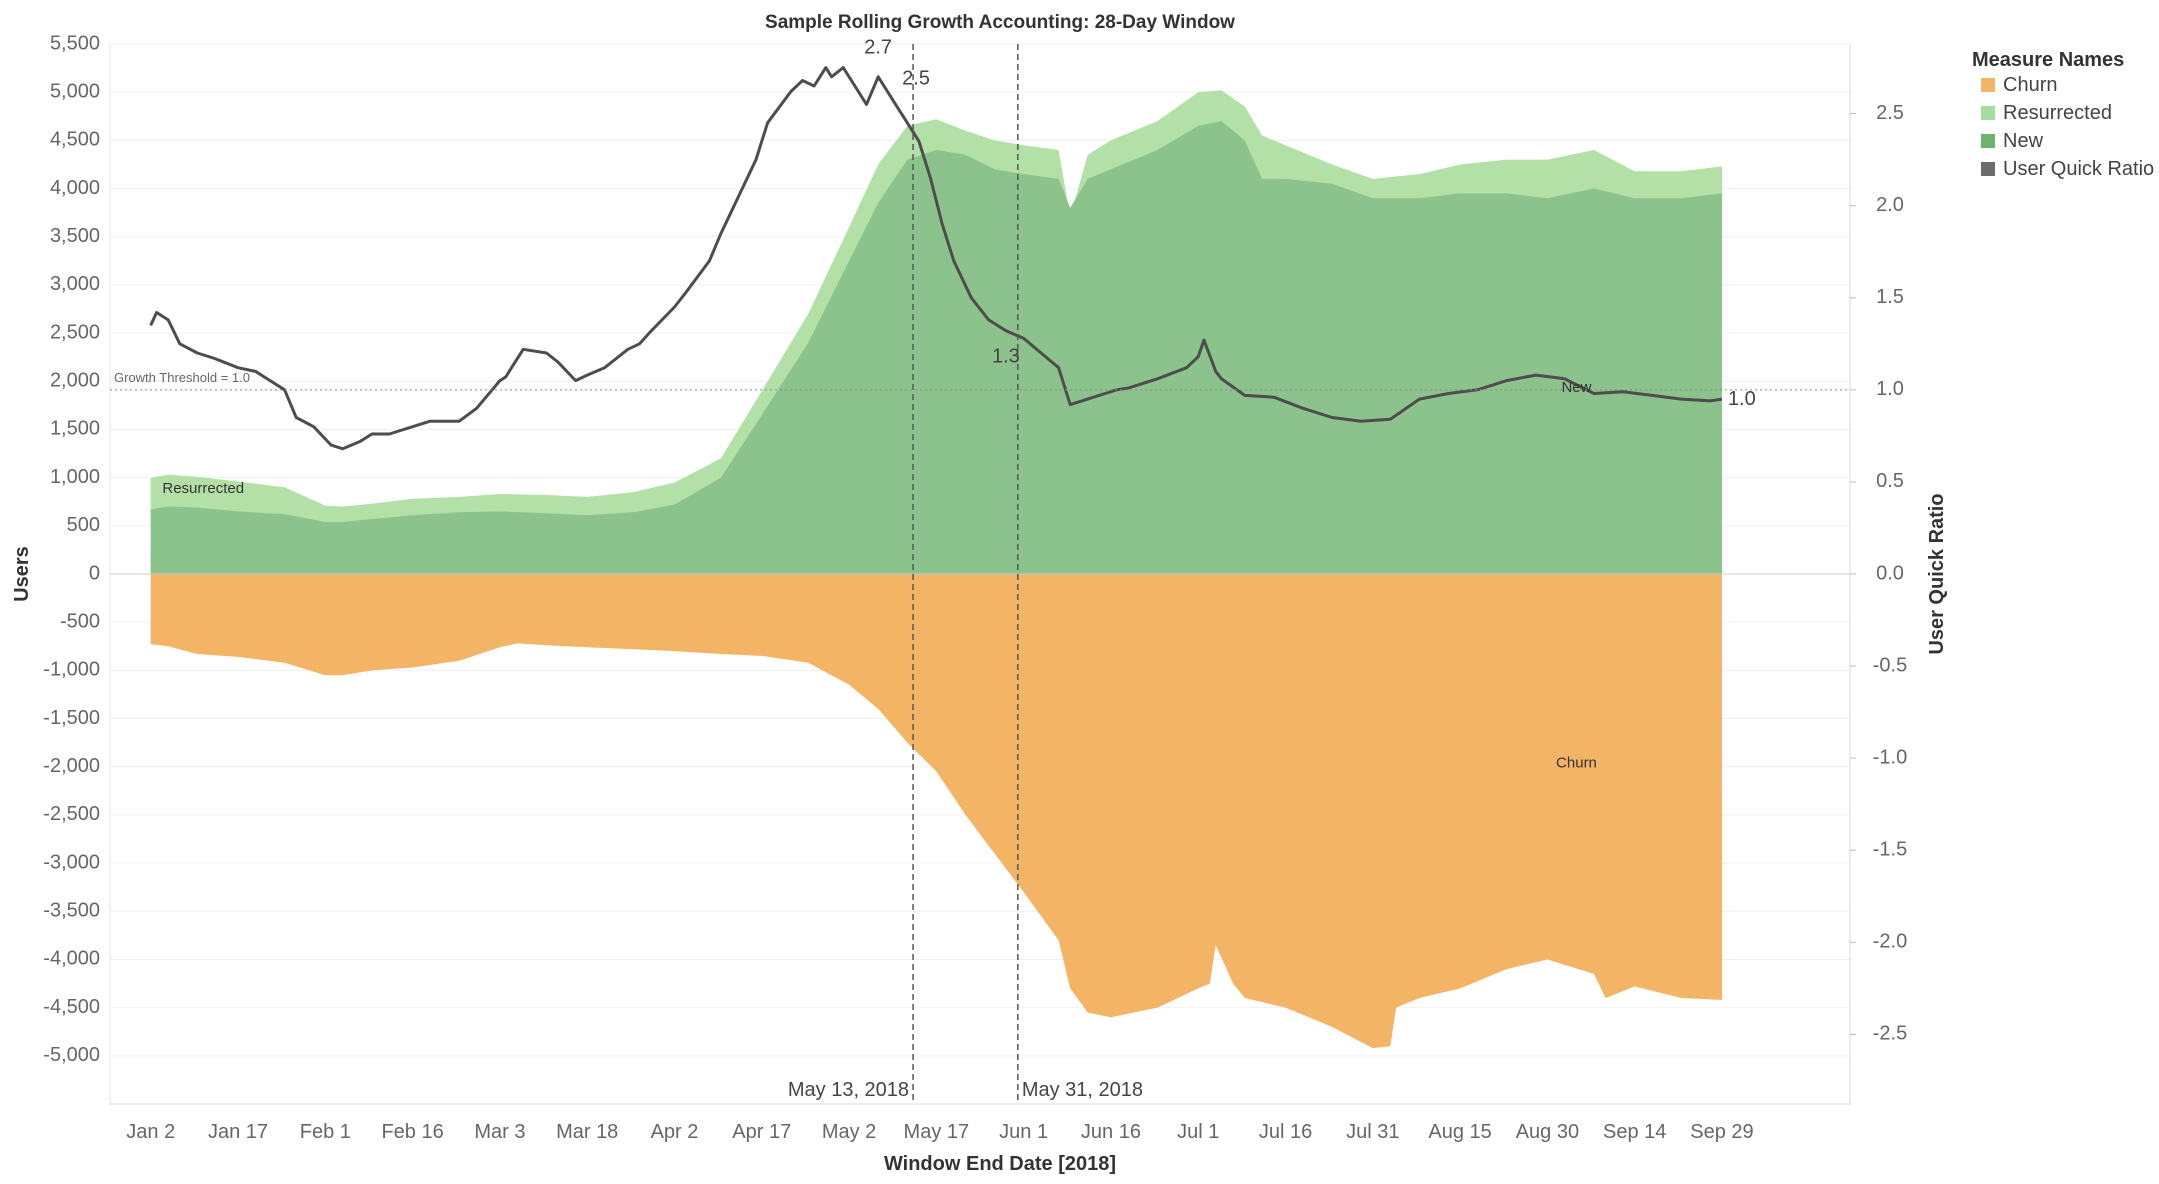  Describe the element at coordinates (1082, 1090) in the screenshot. I see `reference-line-label: May 31, 2018` at that location.